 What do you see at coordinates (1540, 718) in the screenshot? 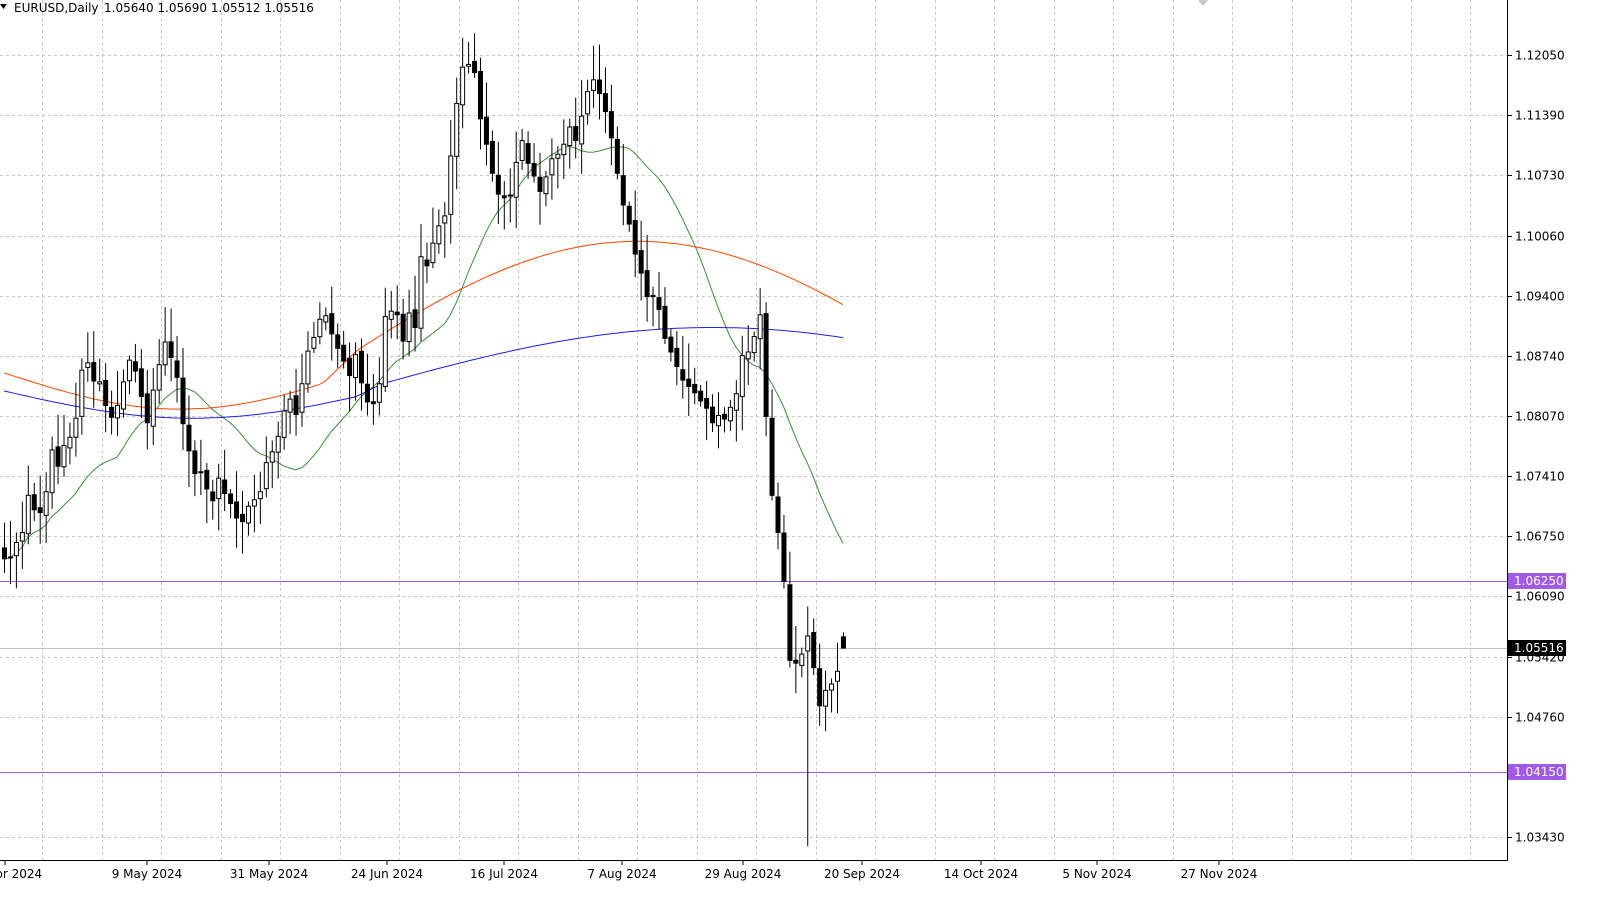
I see `price-tick-label: 1.04760` at bounding box center [1540, 718].